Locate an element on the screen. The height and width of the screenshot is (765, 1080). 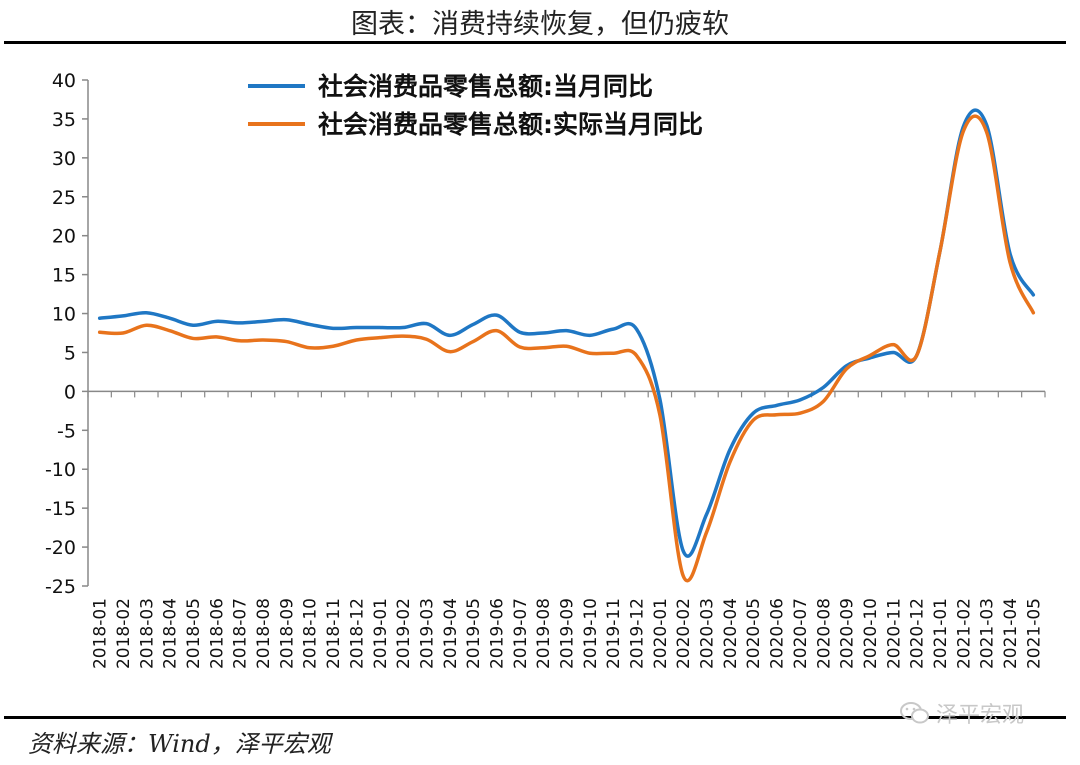
x-tick-label: 2020-02 is located at coordinates (684, 633).